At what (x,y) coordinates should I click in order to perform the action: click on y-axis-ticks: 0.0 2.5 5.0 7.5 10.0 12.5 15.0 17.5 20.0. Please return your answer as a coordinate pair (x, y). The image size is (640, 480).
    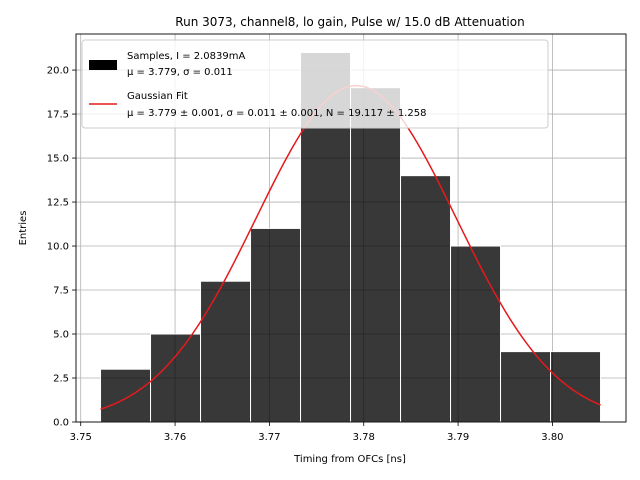
    Looking at the image, I should click on (61, 247).